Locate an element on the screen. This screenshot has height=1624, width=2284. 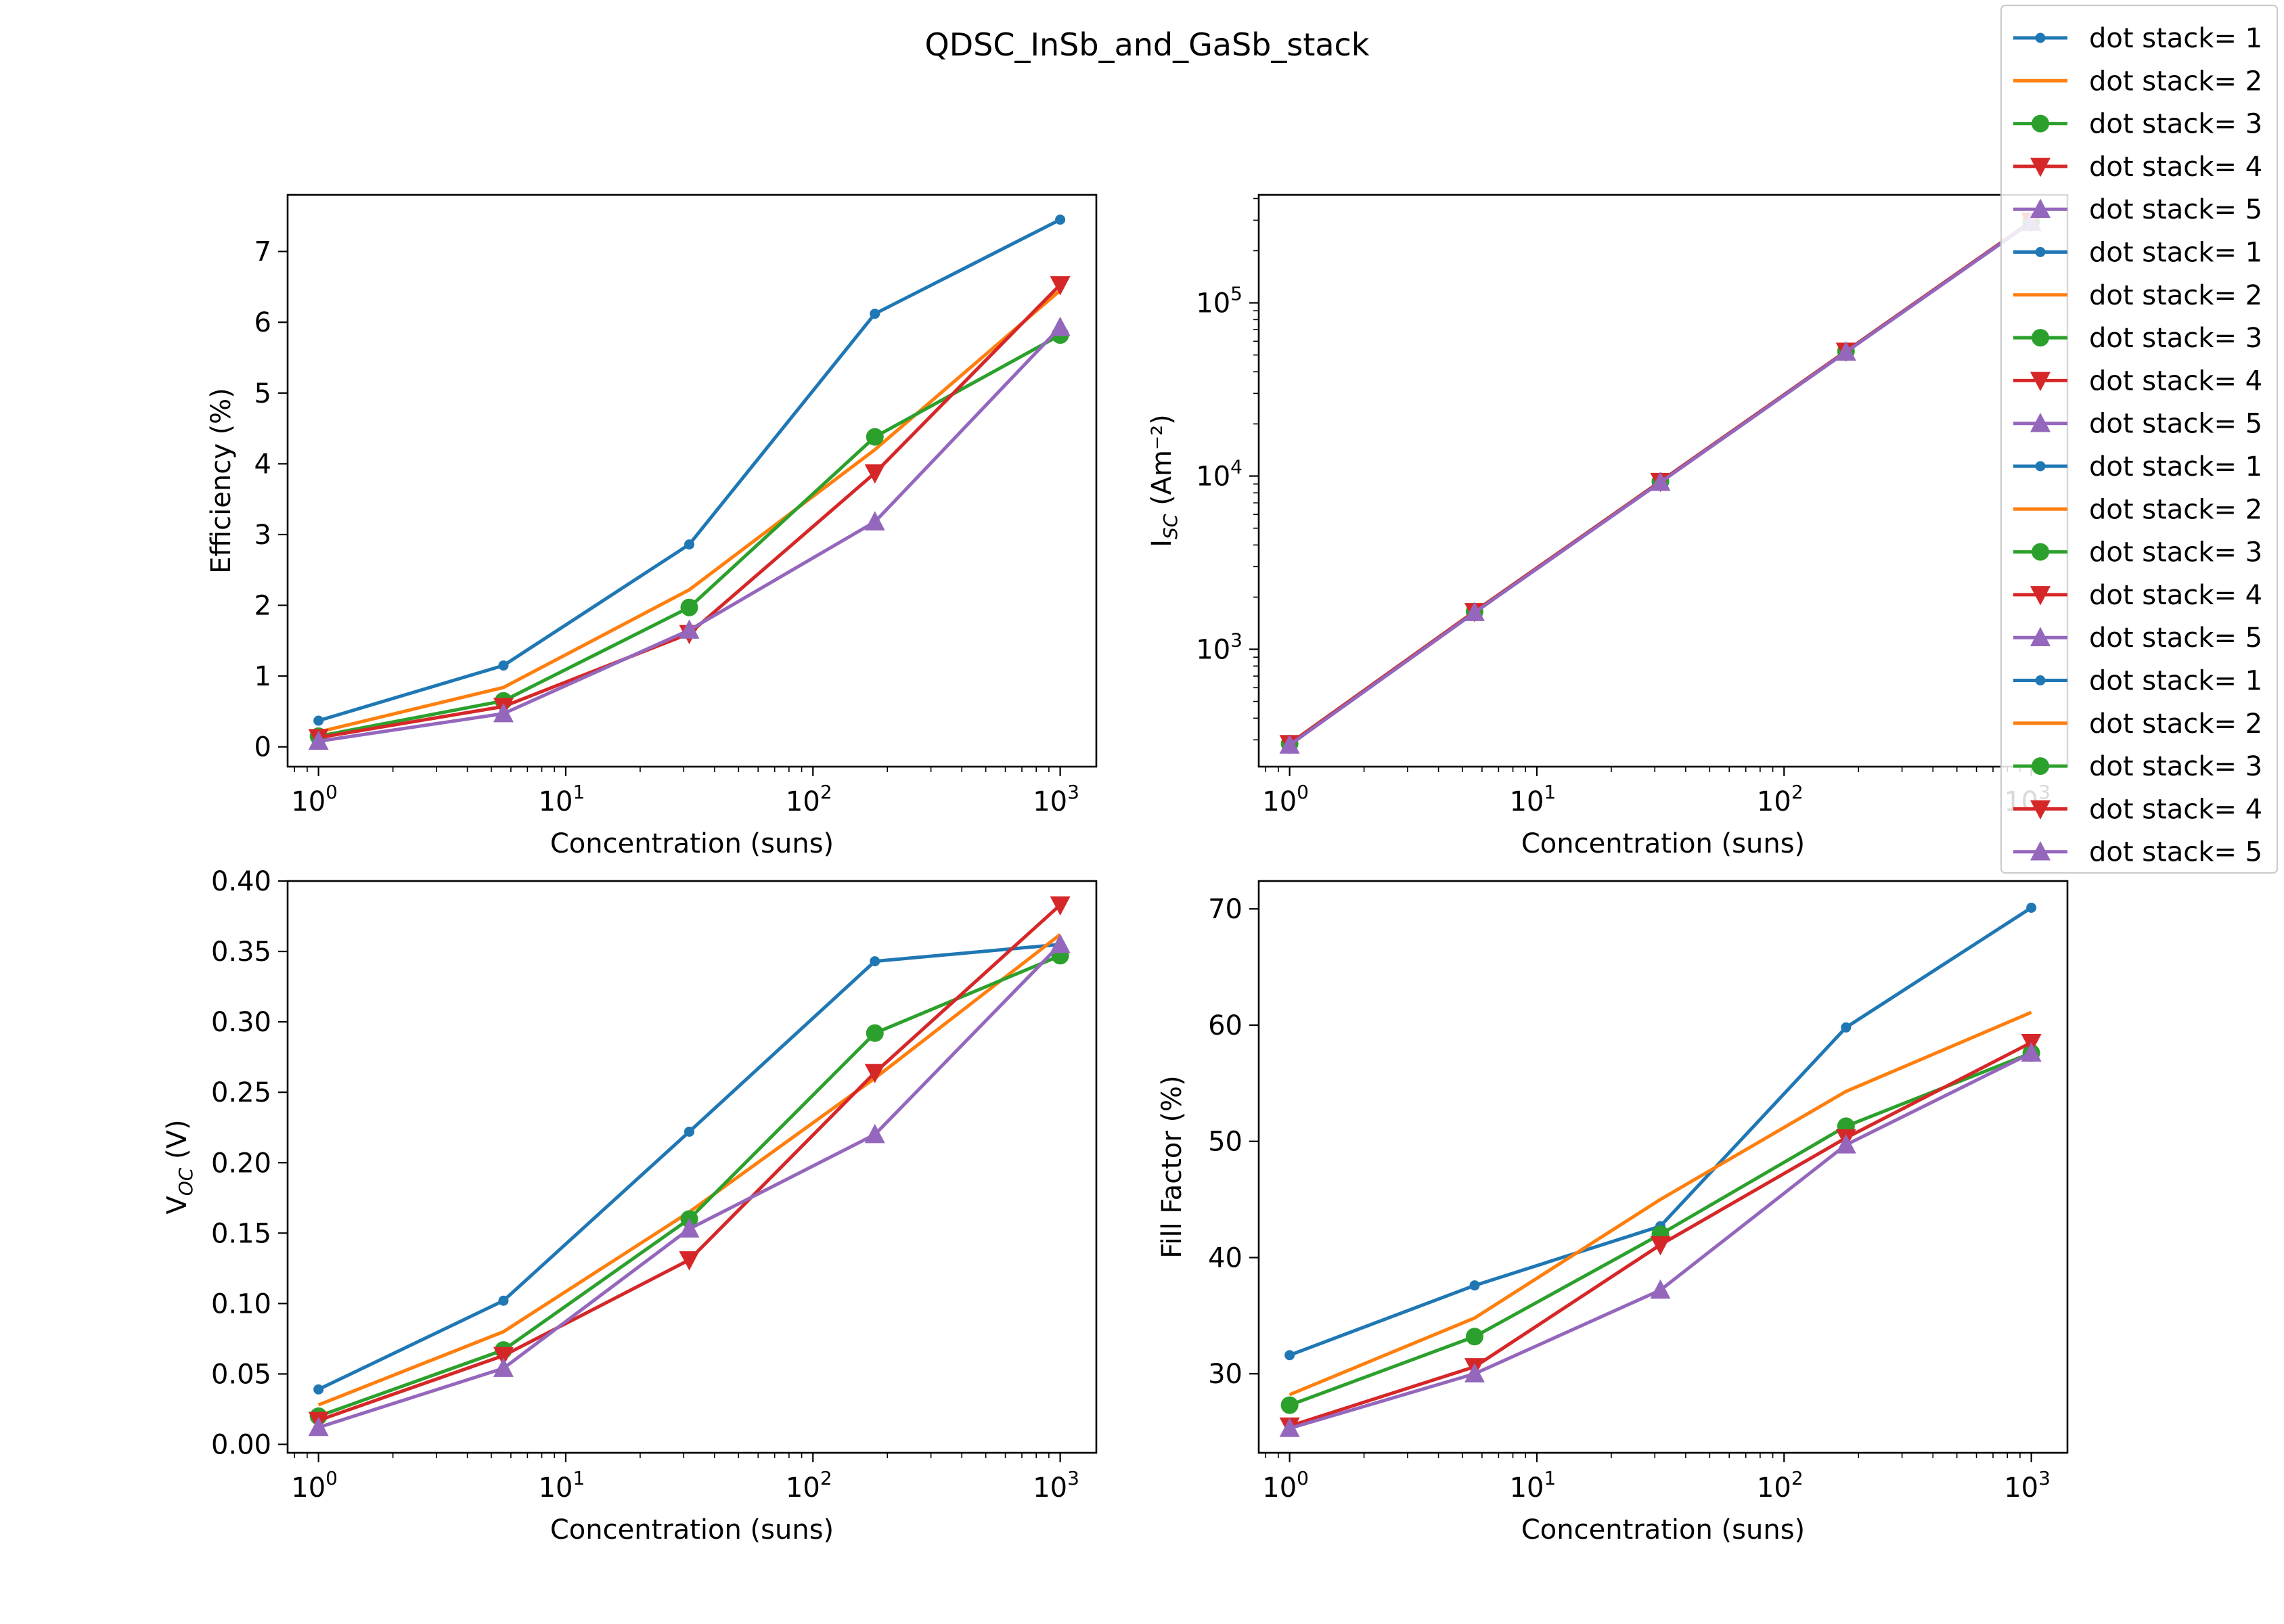
y-tick-label: 0.30 is located at coordinates (241, 1022).